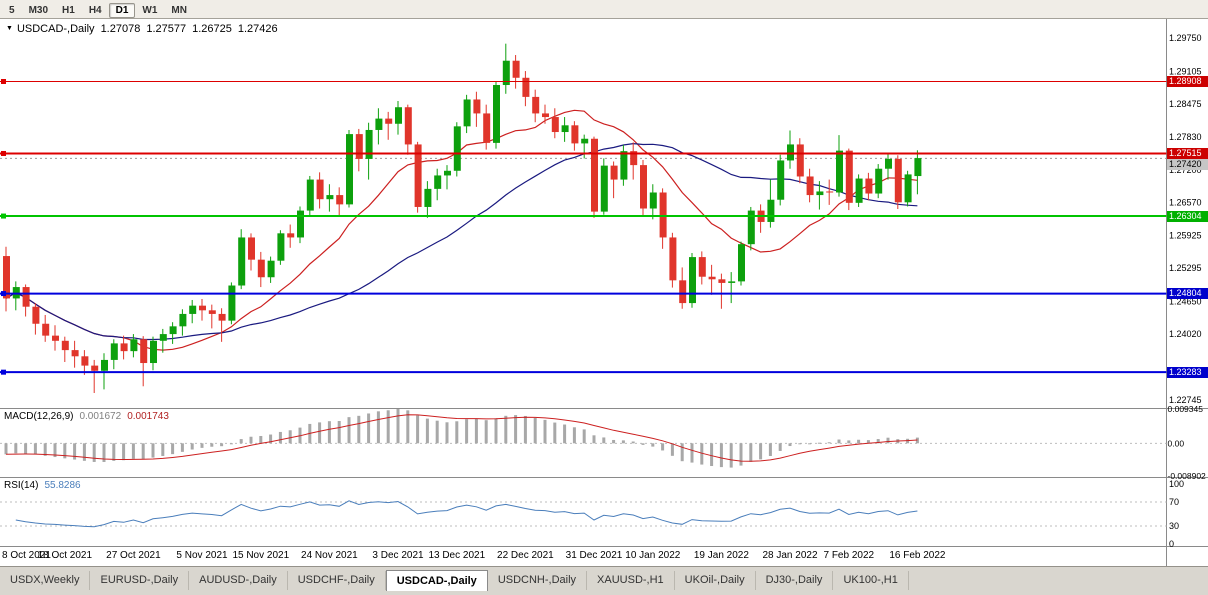 The height and width of the screenshot is (595, 1208). Describe the element at coordinates (86, 416) in the screenshot. I see `macd-indicator-title: MACD(12,26,9) 0.001672 0.001743` at that location.